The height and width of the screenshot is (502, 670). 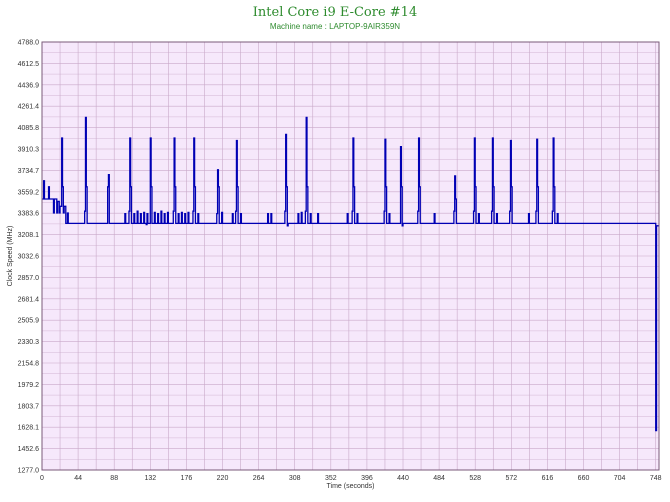 I want to click on y-tick-label: 4612.5, so click(x=29, y=64).